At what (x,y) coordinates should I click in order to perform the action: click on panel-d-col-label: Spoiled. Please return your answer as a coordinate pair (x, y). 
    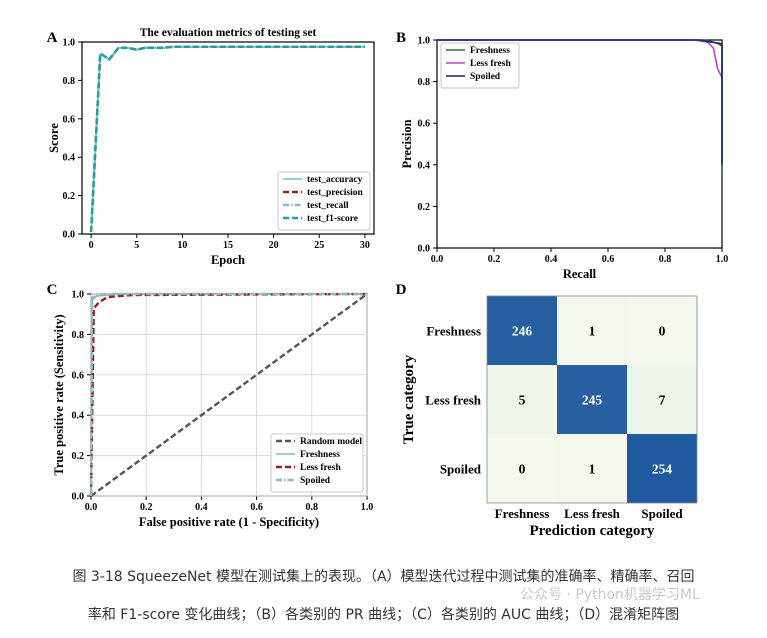
    Looking at the image, I should click on (662, 513).